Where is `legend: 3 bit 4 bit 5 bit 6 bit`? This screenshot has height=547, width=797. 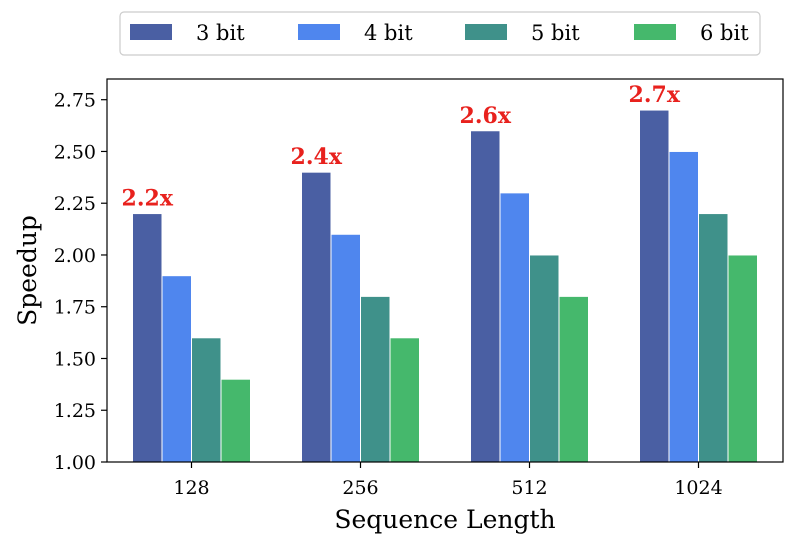
legend: 3 bit 4 bit 5 bit 6 bit is located at coordinates (440, 33).